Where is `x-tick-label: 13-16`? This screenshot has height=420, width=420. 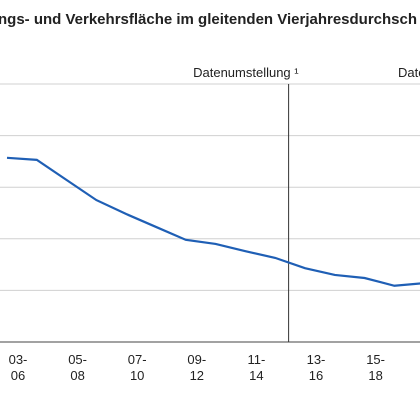
x-tick-label: 13-16 is located at coordinates (316, 367).